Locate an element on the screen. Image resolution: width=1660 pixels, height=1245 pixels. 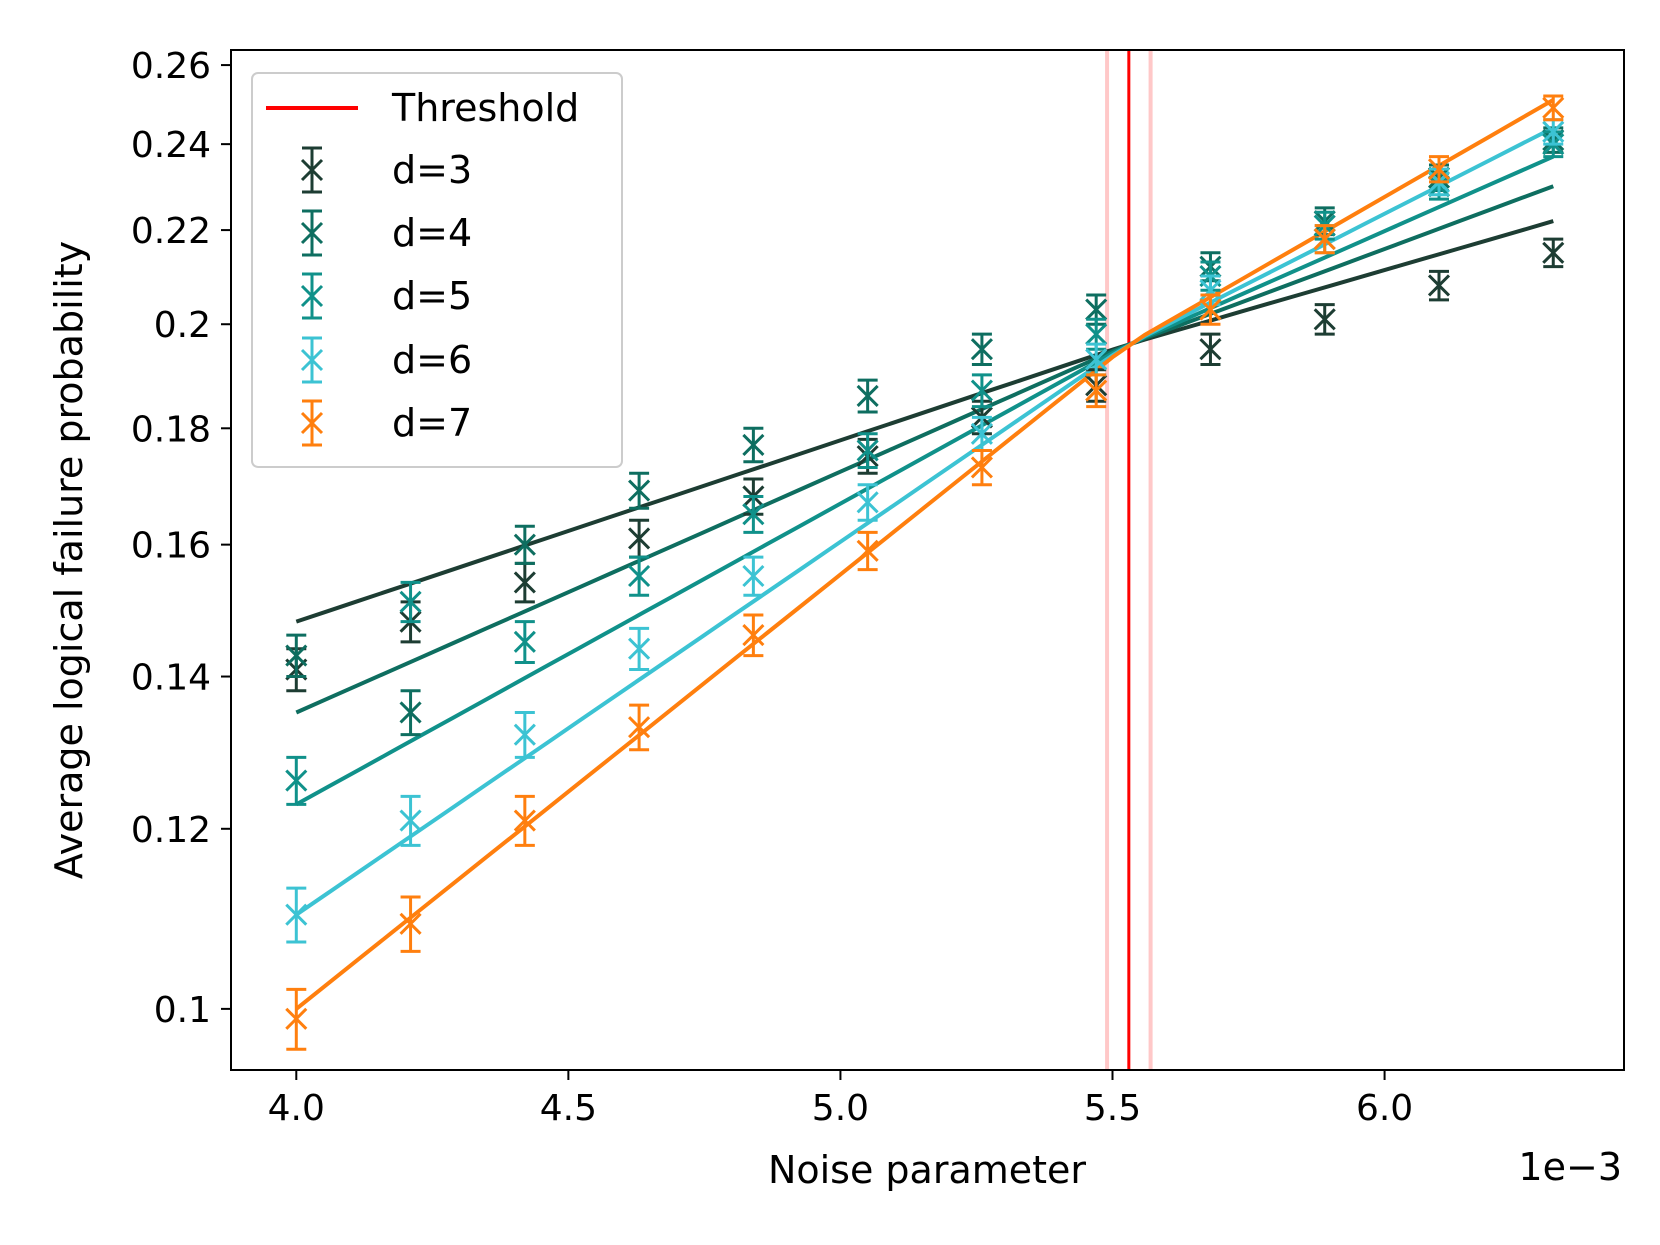
y-tick-label: 0.24 is located at coordinates (171, 145).